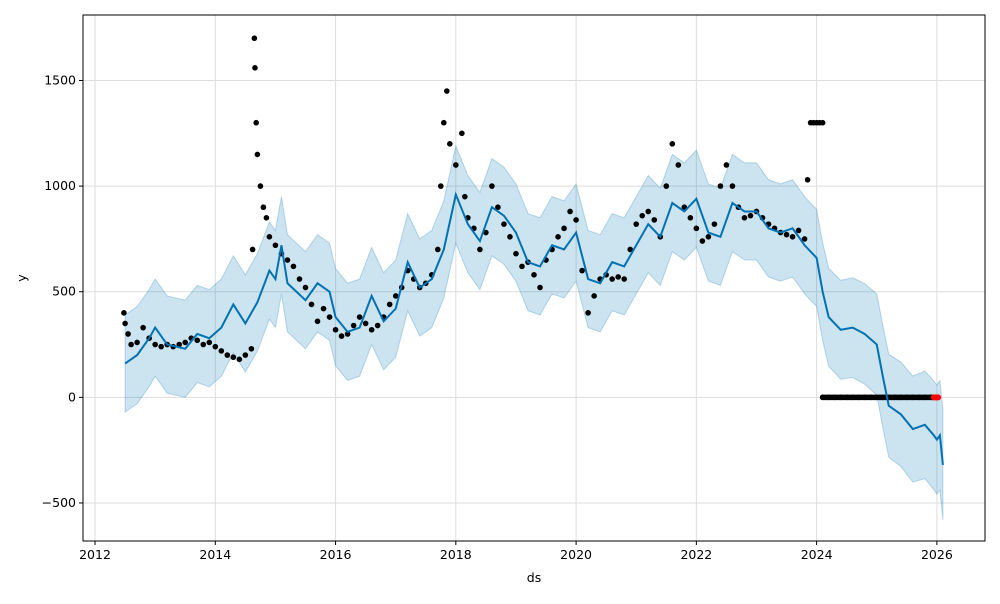  What do you see at coordinates (60, 185) in the screenshot?
I see `y-tick-label: 1000` at bounding box center [60, 185].